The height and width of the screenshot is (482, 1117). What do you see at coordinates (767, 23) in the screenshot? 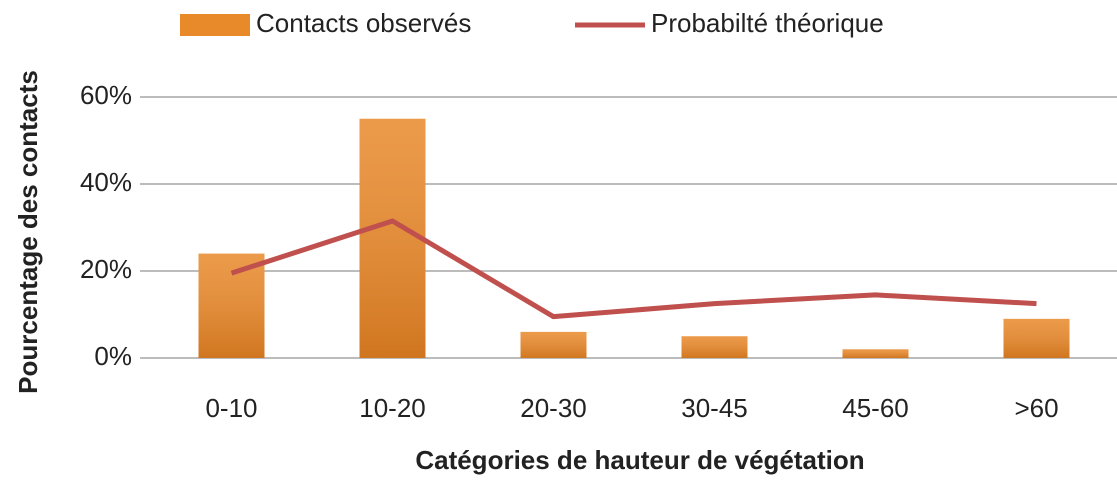
I see `legend-label: Probabilté théorique` at bounding box center [767, 23].